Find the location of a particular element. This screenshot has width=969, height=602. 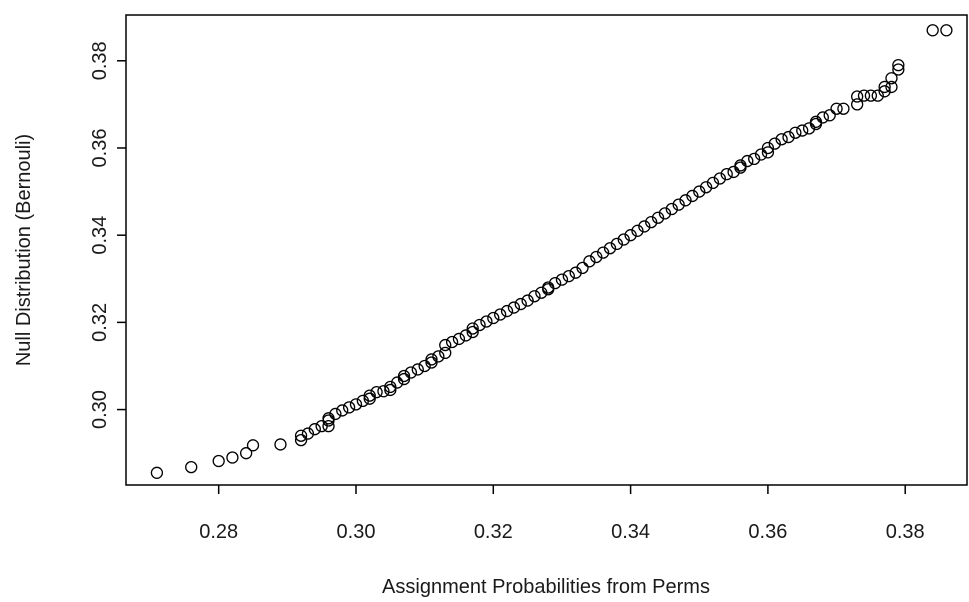

x-tick-label: 0.34 is located at coordinates (630, 532).